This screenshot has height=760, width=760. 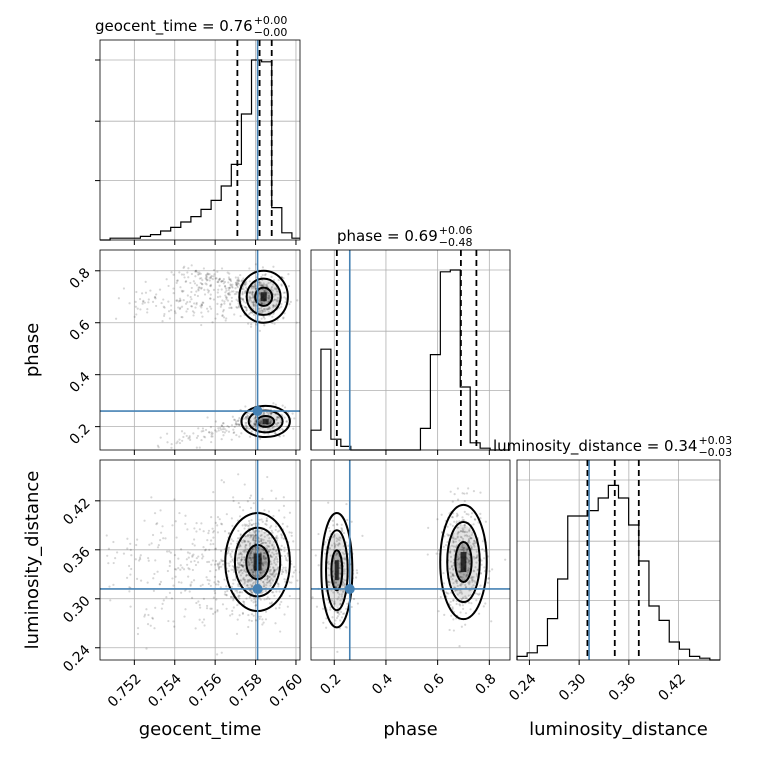 I want to click on x-tick-label: 0.8, so click(x=486, y=684).